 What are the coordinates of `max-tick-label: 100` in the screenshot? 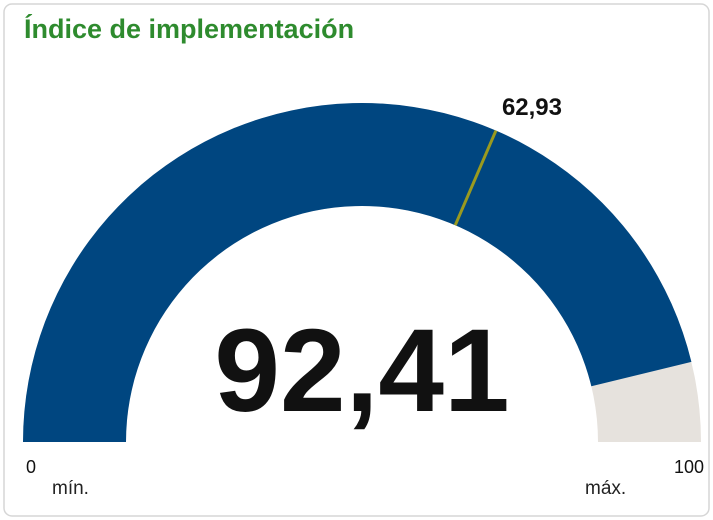 It's located at (689, 467).